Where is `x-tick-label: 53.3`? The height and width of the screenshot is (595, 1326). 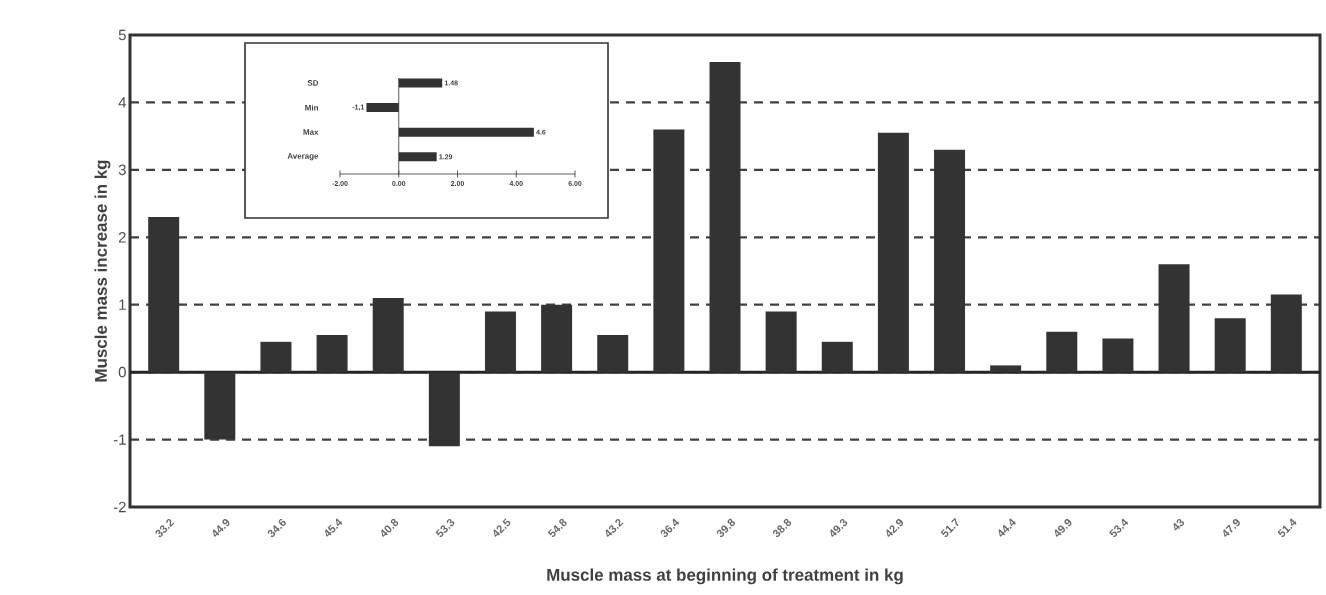
x-tick-label: 53.3 is located at coordinates (445, 528).